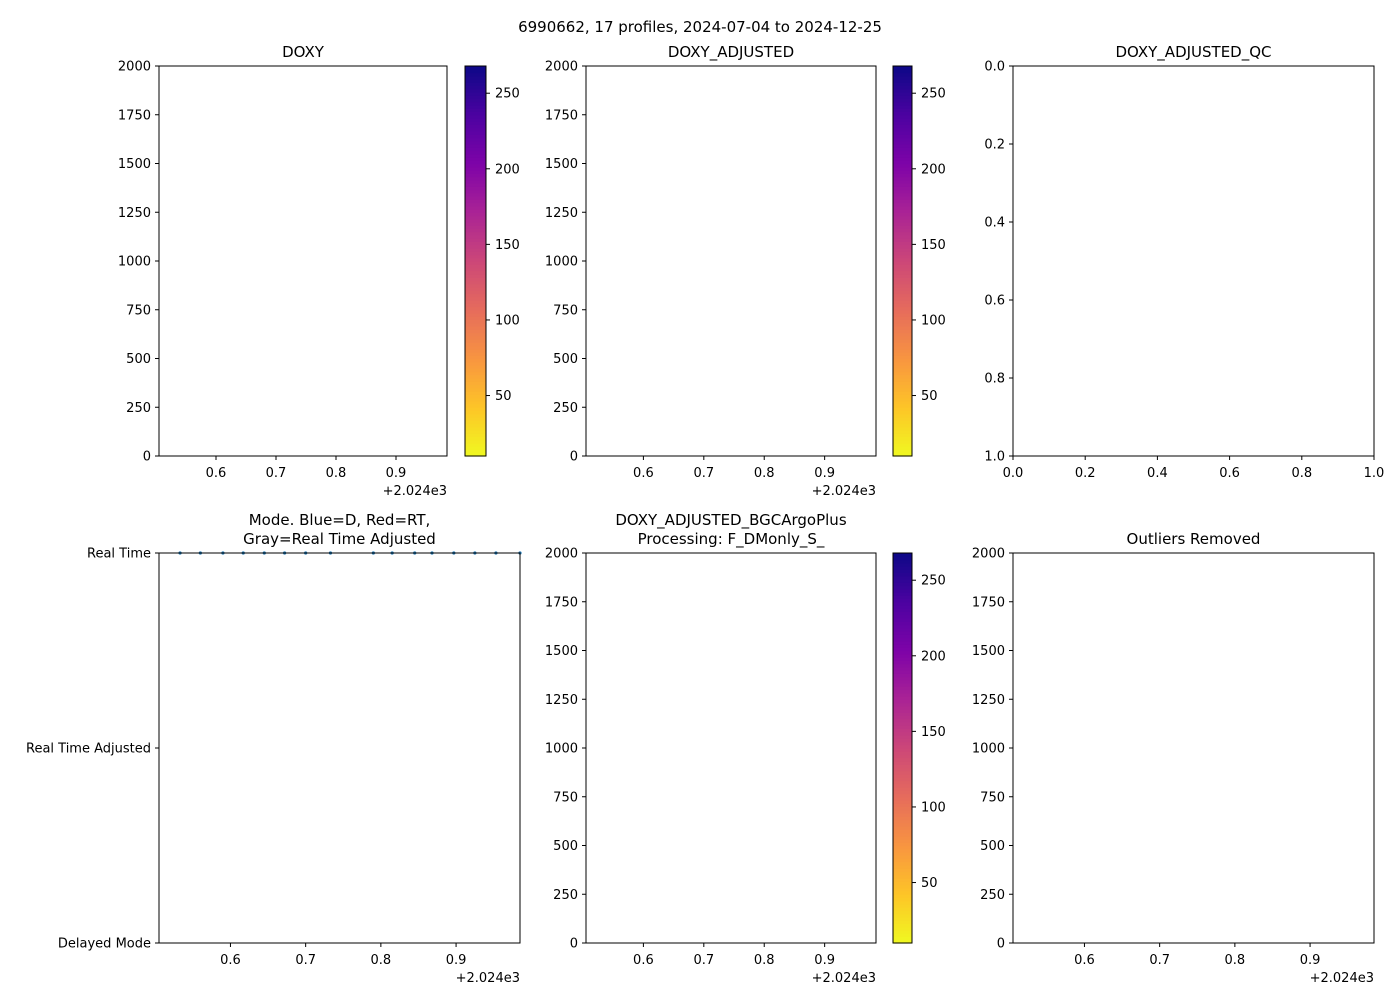 This screenshot has height=1000, width=1400. I want to click on y-tick-label: 0.4, so click(994, 223).